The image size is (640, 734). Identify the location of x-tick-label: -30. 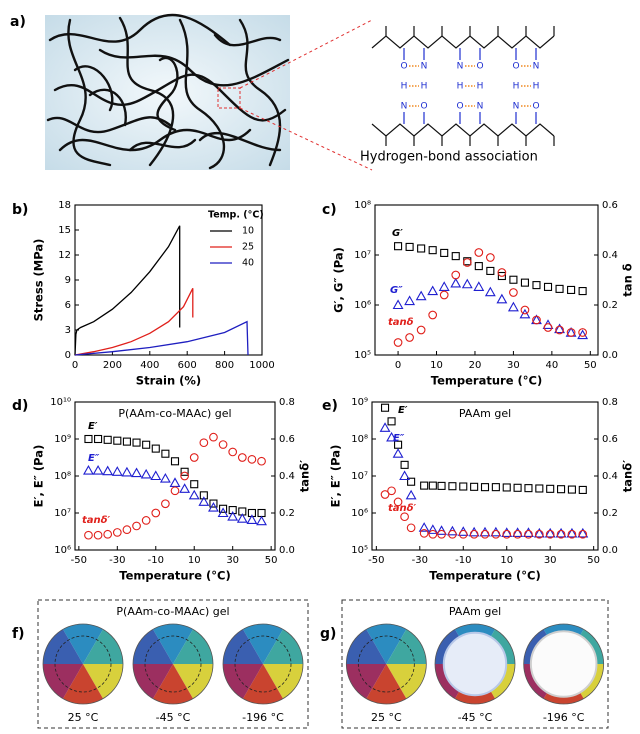
(420, 560).